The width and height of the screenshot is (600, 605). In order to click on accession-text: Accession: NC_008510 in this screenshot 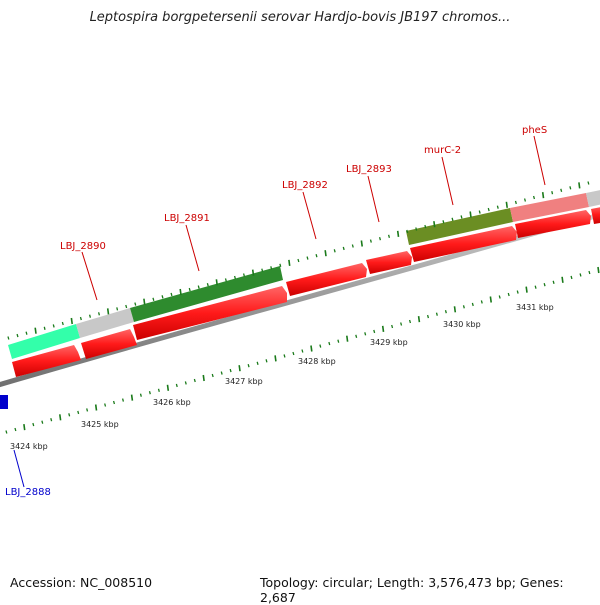, I will do `click(81, 582)`.